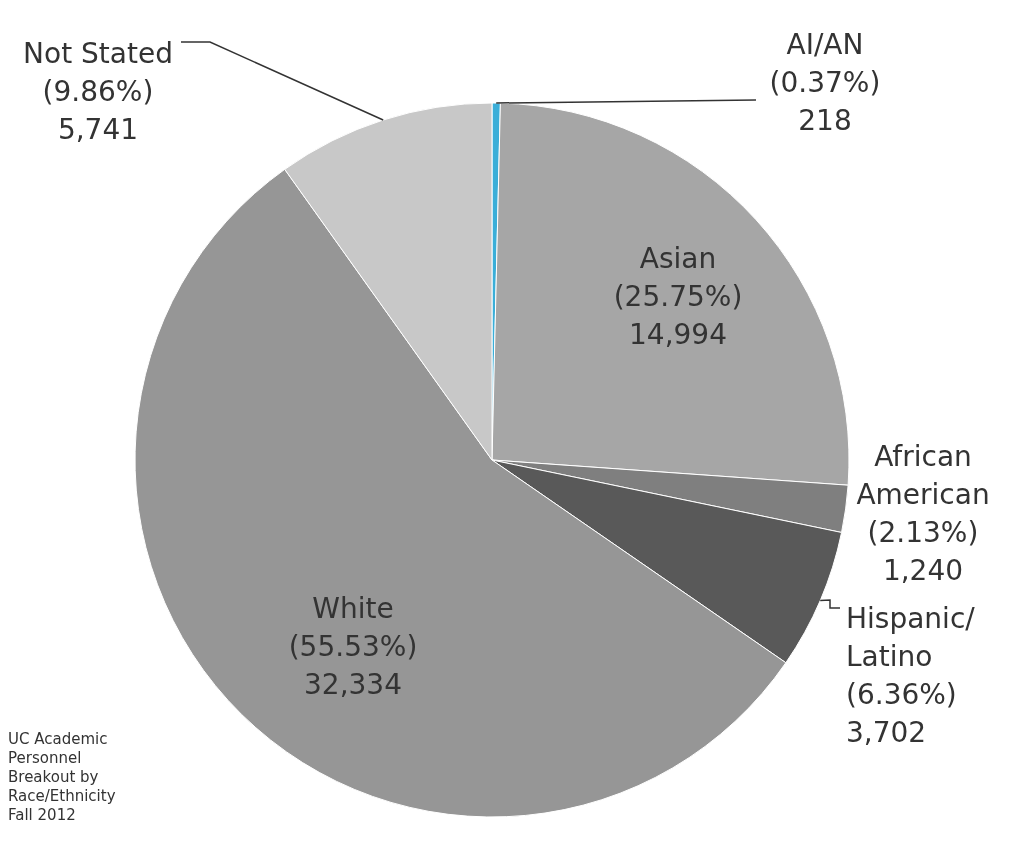 Image resolution: width=1016 pixels, height=841 pixels. Describe the element at coordinates (825, 44) in the screenshot. I see `slice-label: AI/AN` at that location.